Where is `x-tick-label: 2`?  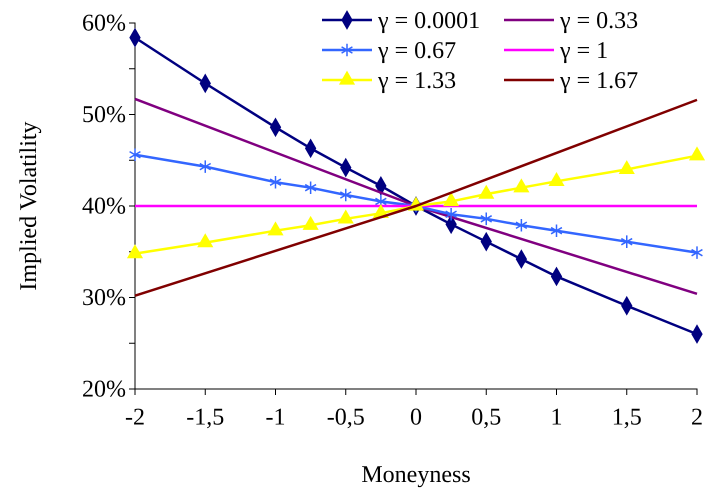
x-tick-label: 2 is located at coordinates (697, 417).